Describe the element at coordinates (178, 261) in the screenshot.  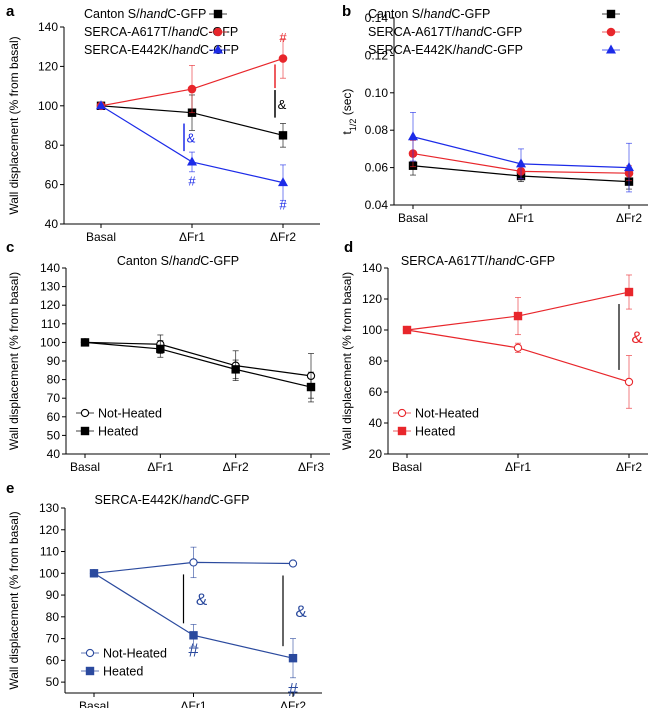
I see `chart-title: Canton S/handC-GFP` at that location.